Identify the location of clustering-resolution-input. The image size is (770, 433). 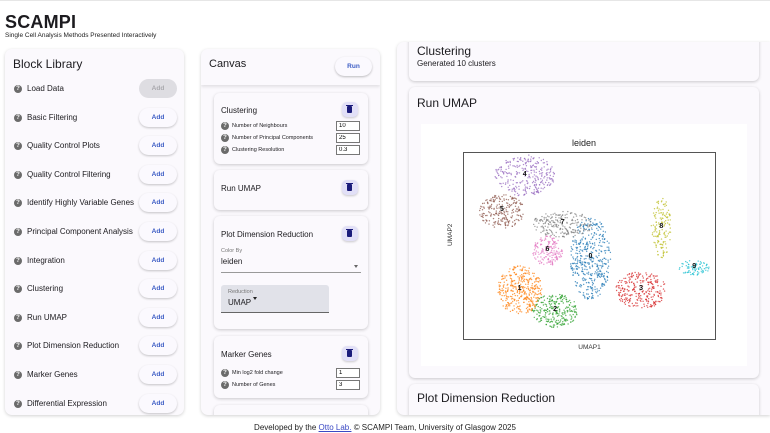
(348, 150).